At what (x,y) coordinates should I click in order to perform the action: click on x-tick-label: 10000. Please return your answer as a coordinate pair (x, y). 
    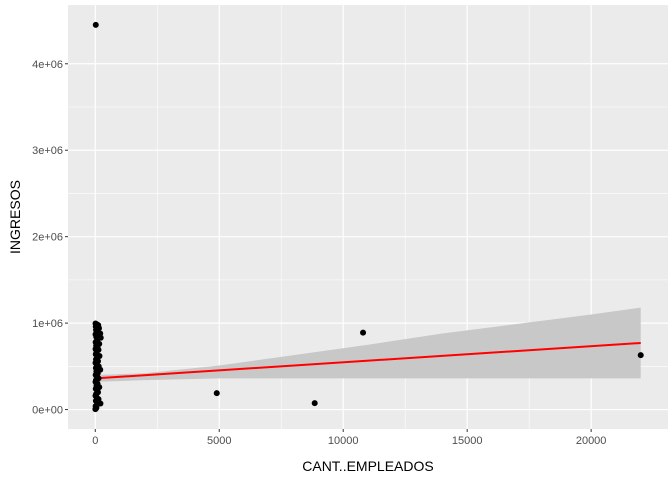
    Looking at the image, I should click on (343, 441).